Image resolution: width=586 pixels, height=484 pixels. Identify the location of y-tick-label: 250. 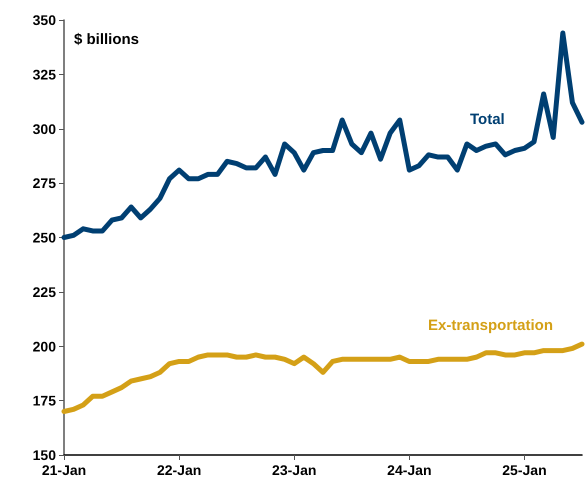
(44, 238).